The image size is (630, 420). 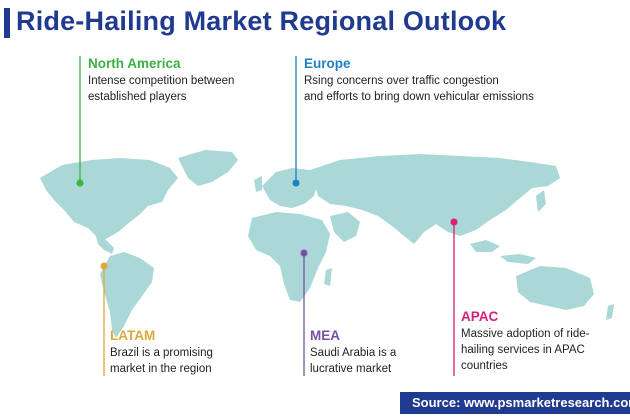 What do you see at coordinates (345, 227) in the screenshot?
I see `arabia-landmass` at bounding box center [345, 227].